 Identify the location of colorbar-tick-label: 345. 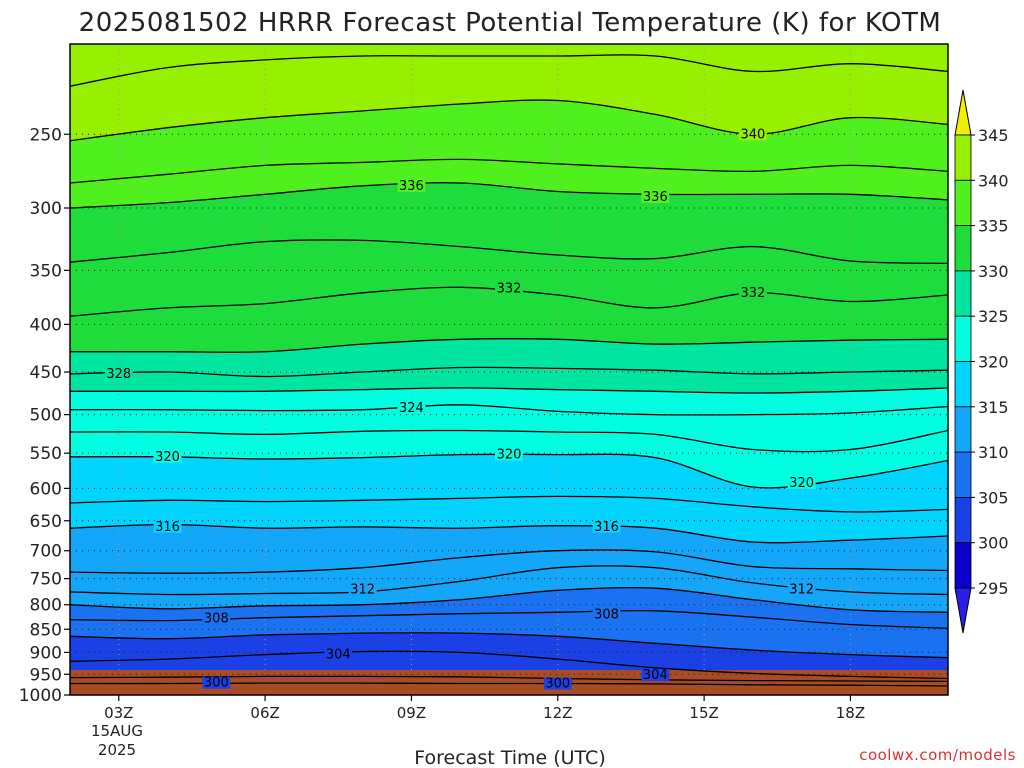
(993, 135).